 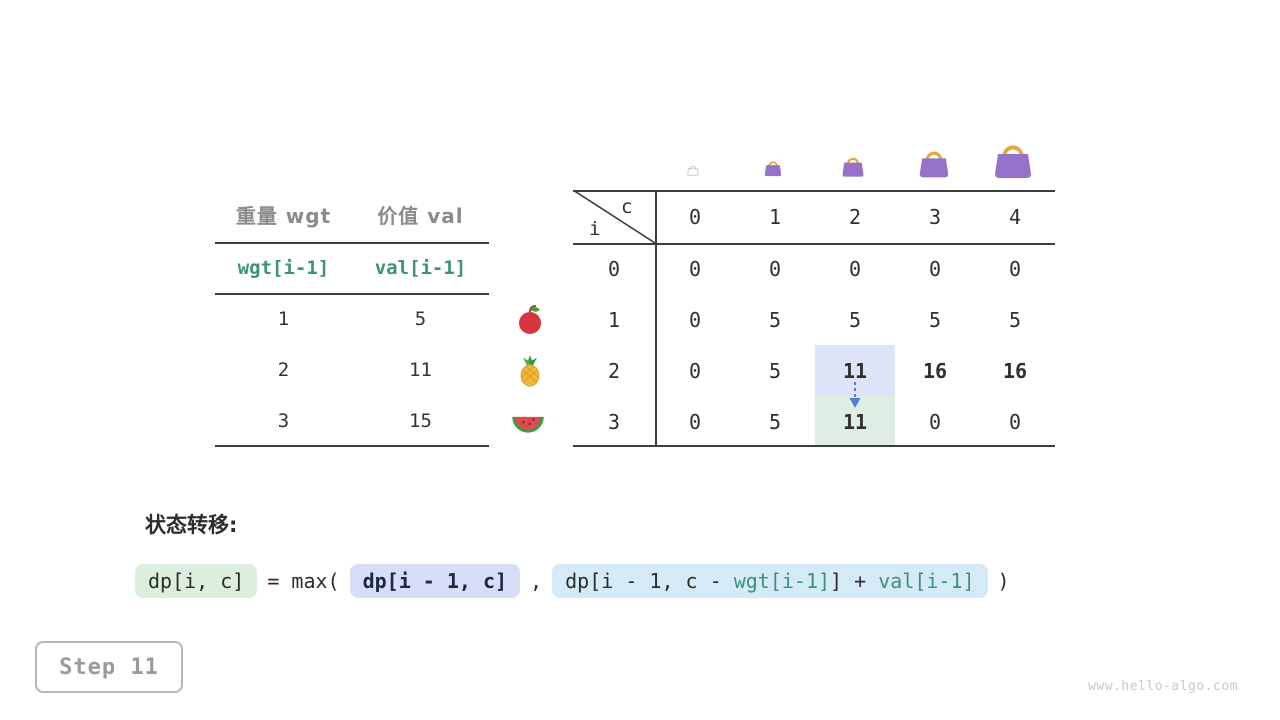 What do you see at coordinates (1003, 581) in the screenshot?
I see `formula-close: )` at bounding box center [1003, 581].